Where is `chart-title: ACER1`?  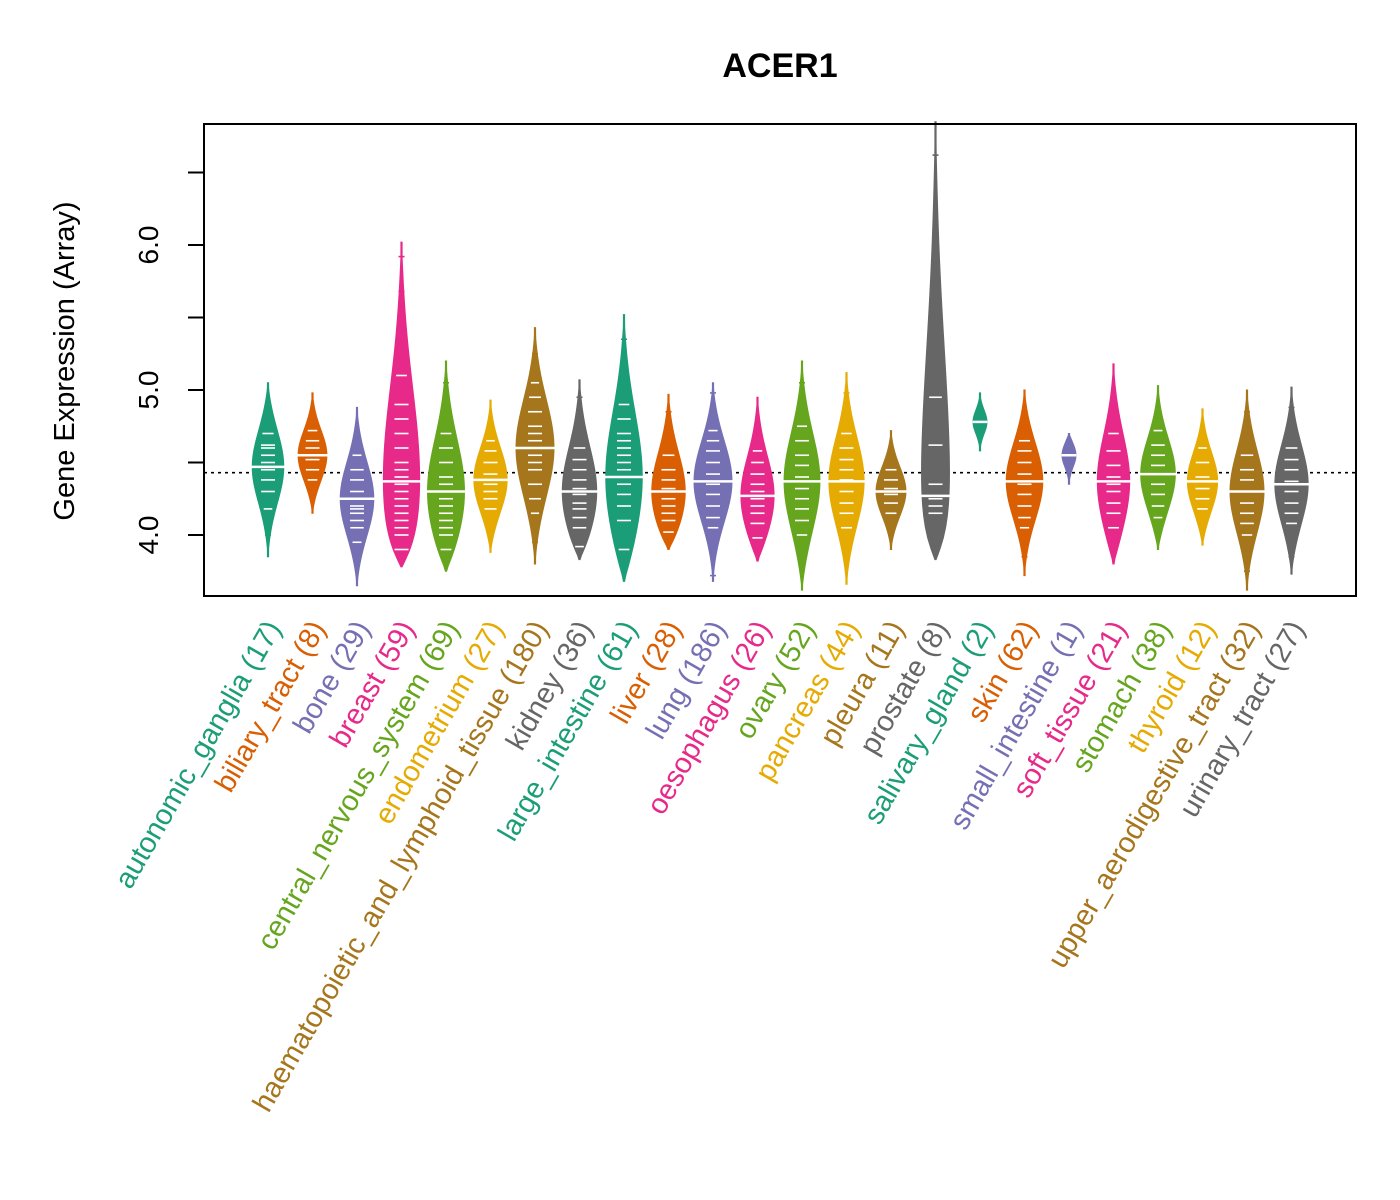
chart-title: ACER1 is located at coordinates (779, 66).